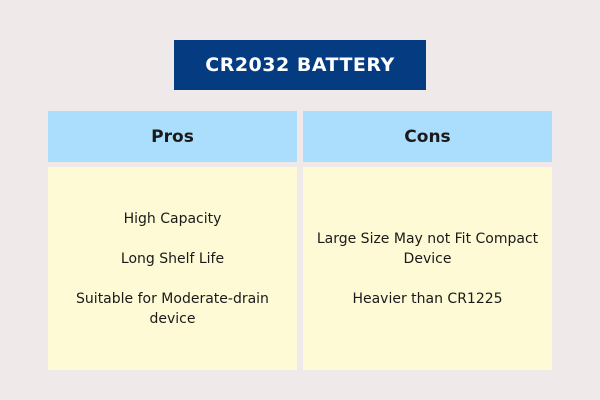 Image resolution: width=600 pixels, height=400 pixels. Describe the element at coordinates (300, 65) in the screenshot. I see `page-title: CR2032 BATTERY` at that location.